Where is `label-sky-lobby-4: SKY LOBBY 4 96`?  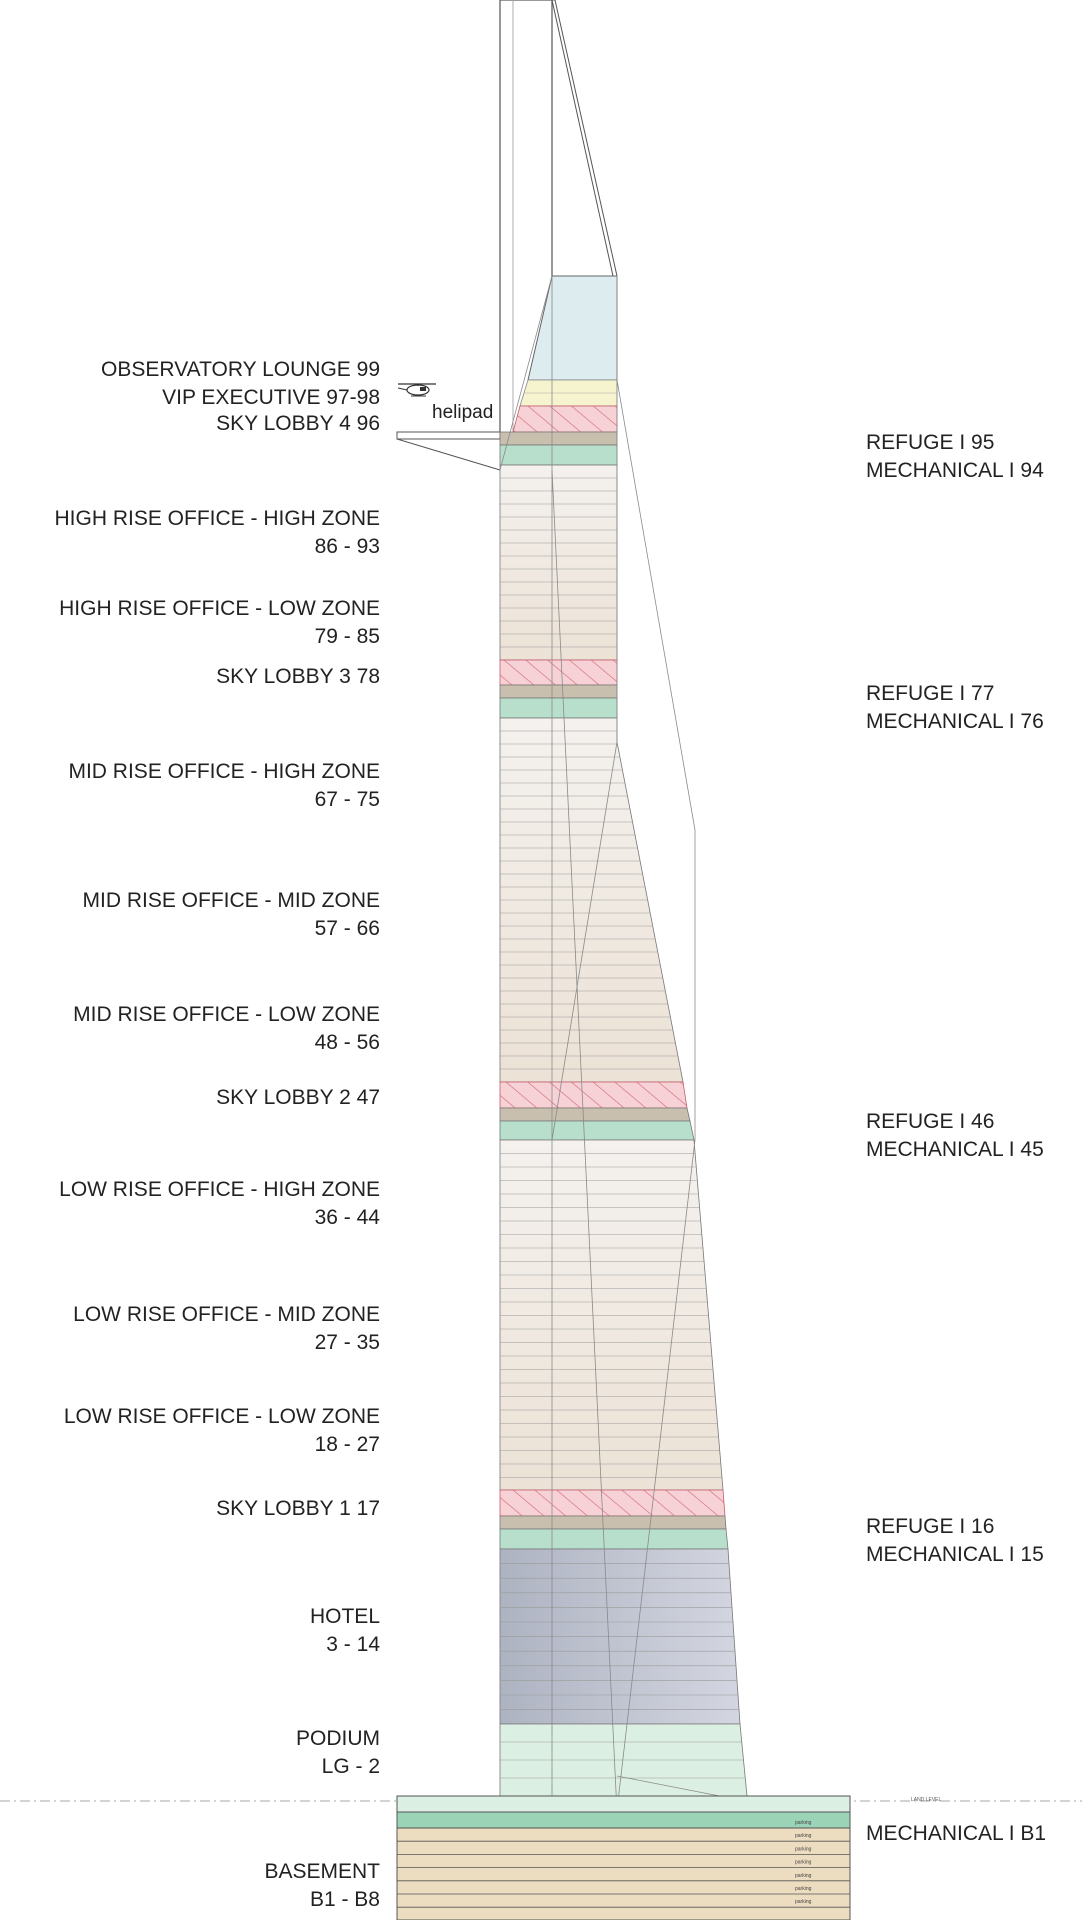
label-sky-lobby-4: SKY LOBBY 4 96 is located at coordinates (298, 423).